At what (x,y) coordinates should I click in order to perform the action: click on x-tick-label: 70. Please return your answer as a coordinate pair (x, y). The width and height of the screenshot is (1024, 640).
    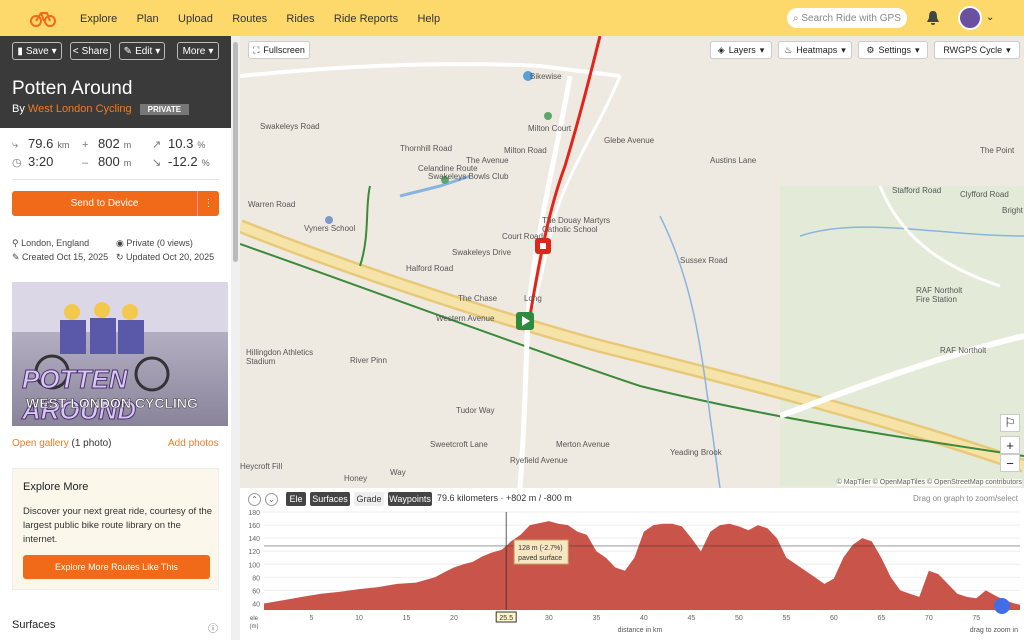
    Looking at the image, I should click on (929, 618).